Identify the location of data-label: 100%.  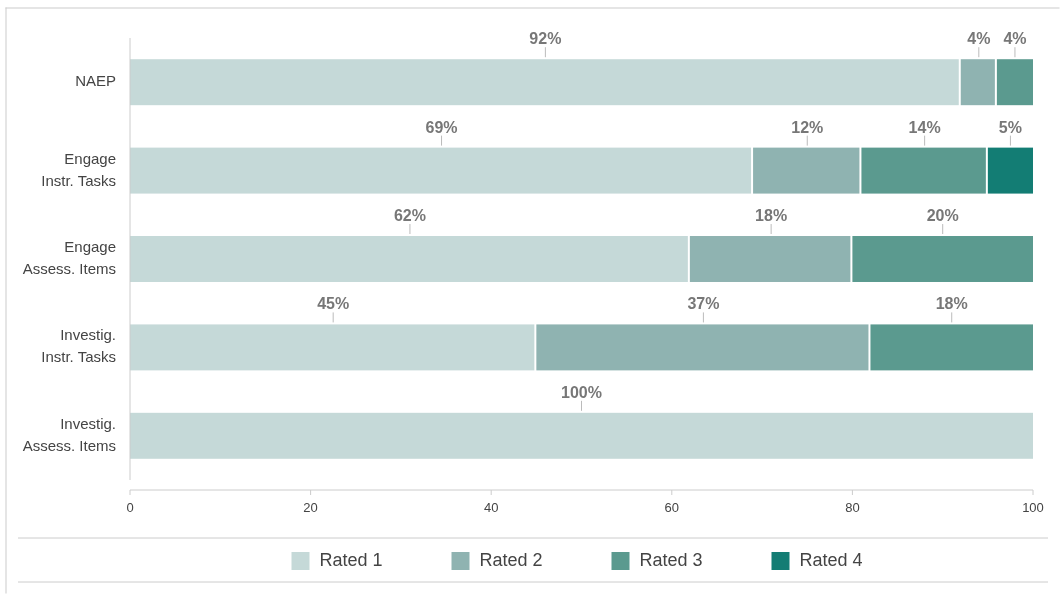
(581, 392).